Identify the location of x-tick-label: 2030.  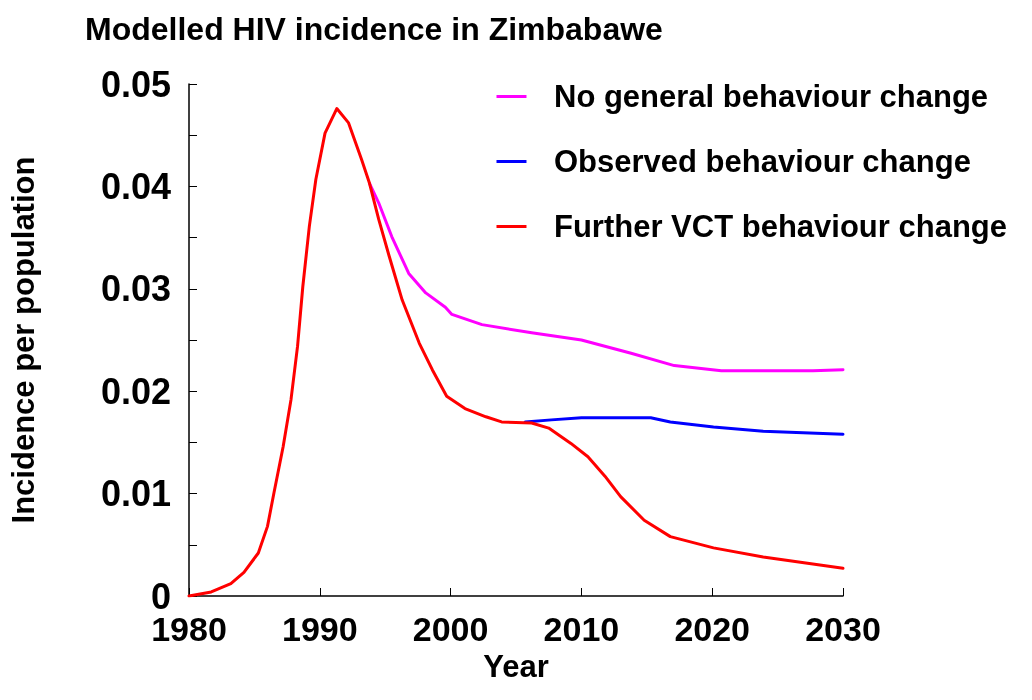
(843, 629).